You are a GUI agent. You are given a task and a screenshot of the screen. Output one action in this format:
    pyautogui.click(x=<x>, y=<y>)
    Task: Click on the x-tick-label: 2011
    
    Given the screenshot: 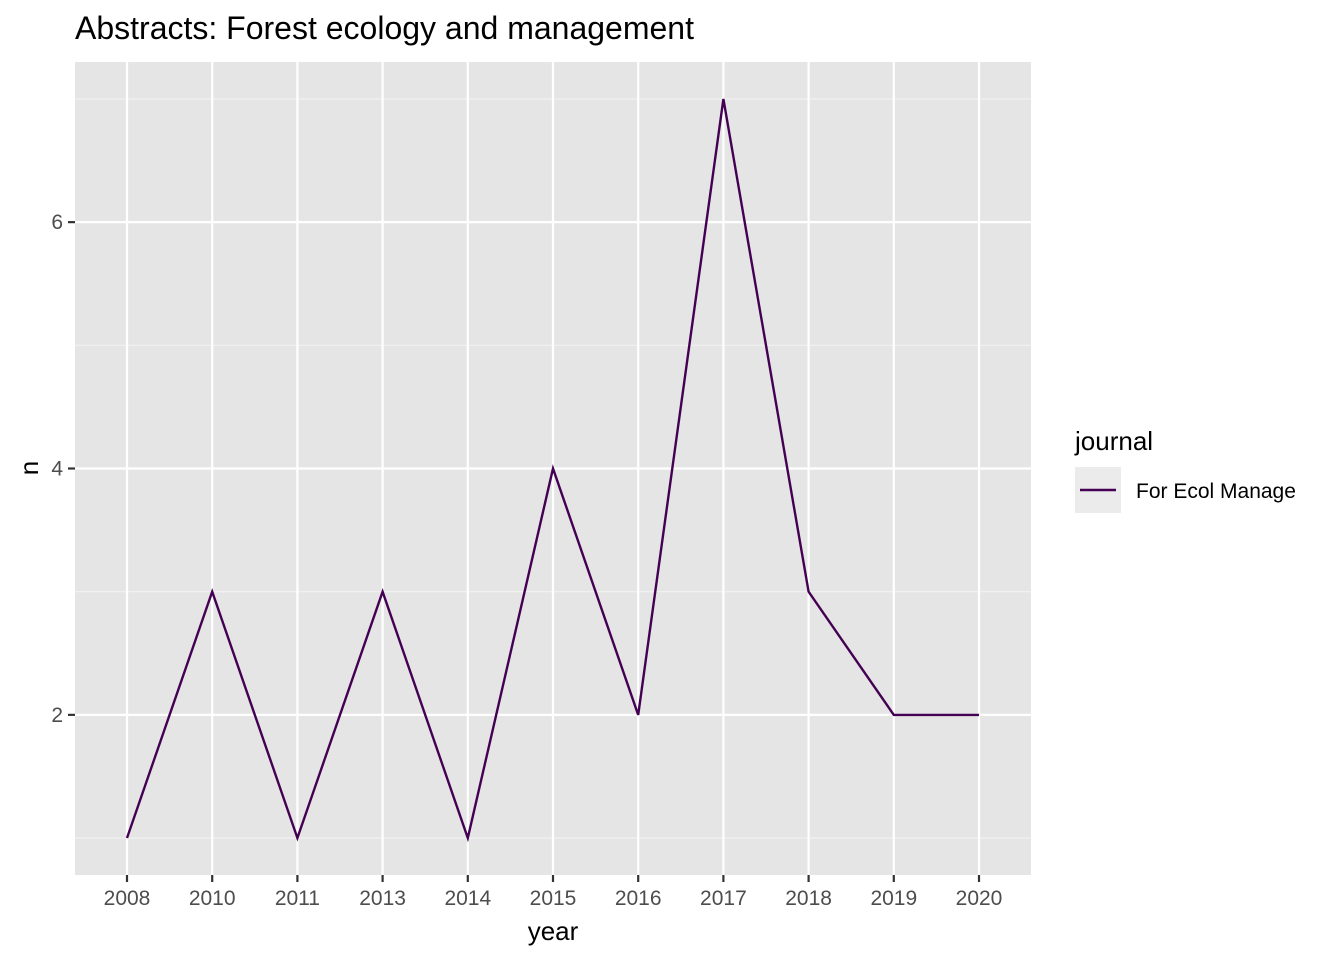 What is the action you would take?
    pyautogui.click(x=297, y=898)
    